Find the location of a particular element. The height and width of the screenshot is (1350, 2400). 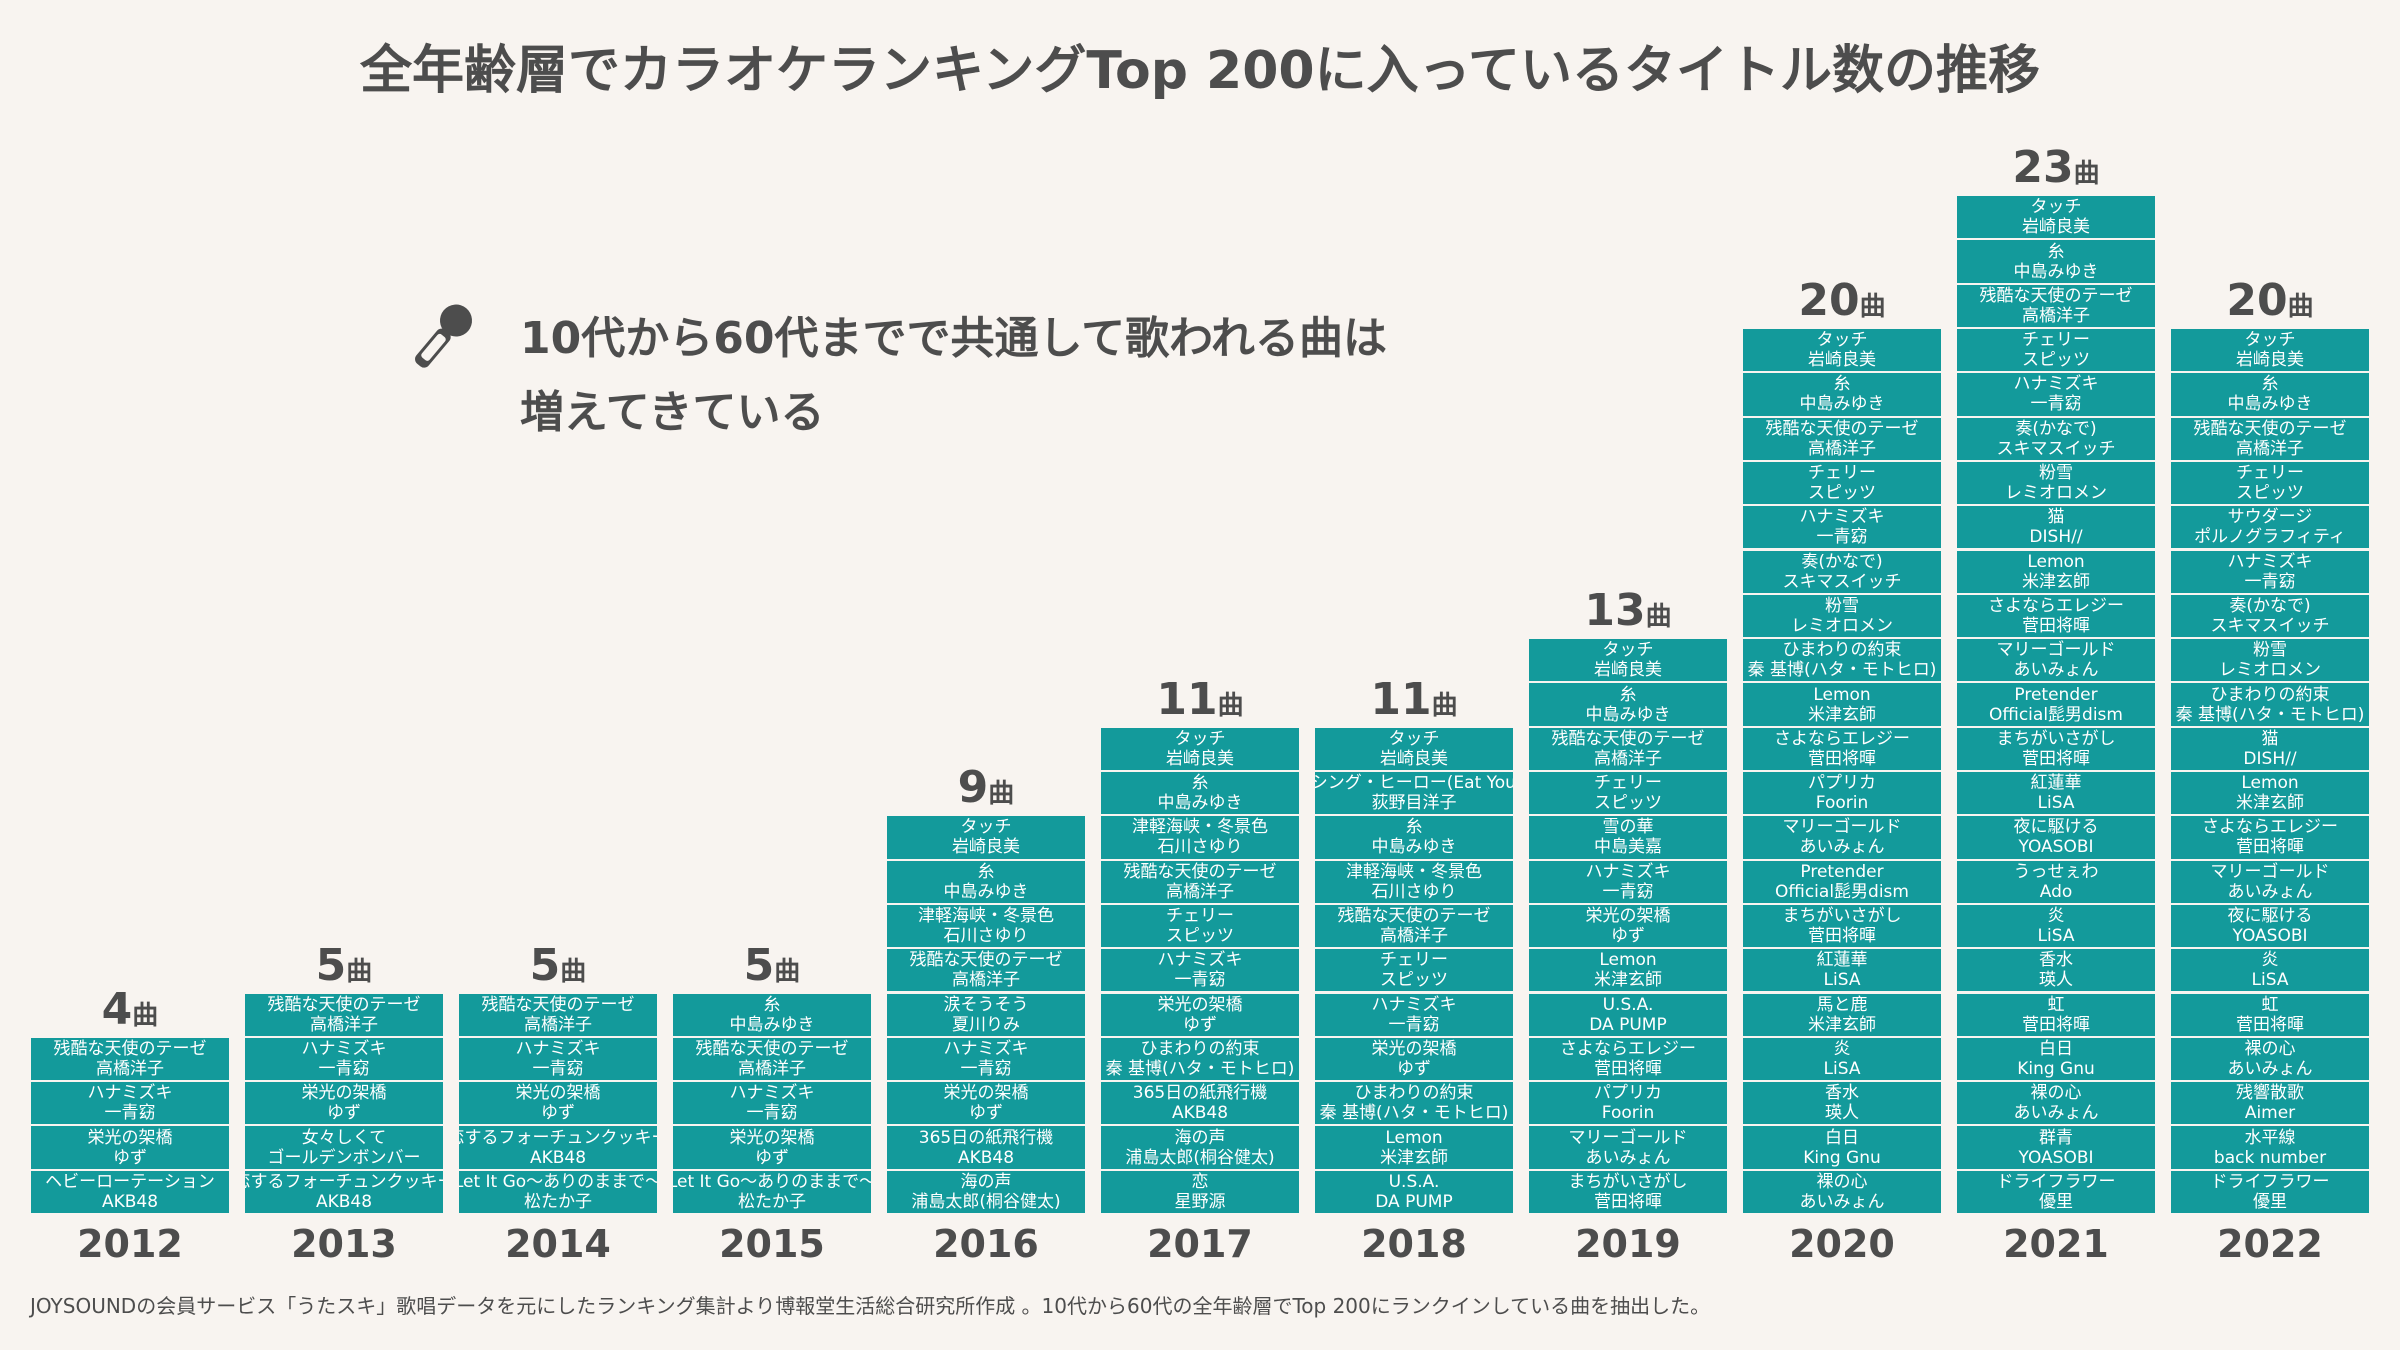

count-label: 11曲 is located at coordinates (1414, 702).